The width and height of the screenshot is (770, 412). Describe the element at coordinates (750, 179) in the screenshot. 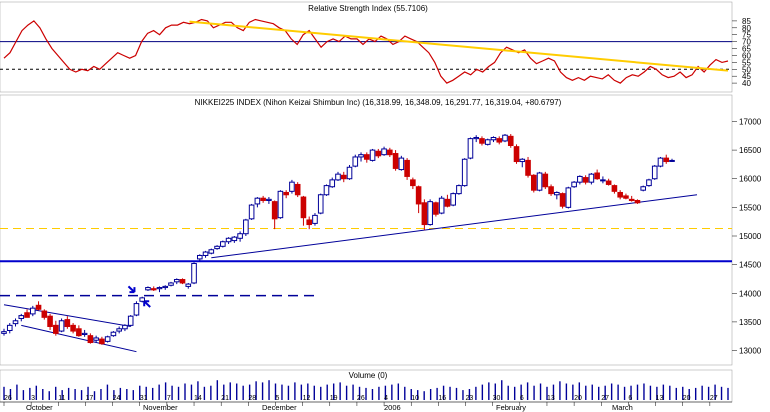

I see `price-y-tick-label: 16000` at that location.